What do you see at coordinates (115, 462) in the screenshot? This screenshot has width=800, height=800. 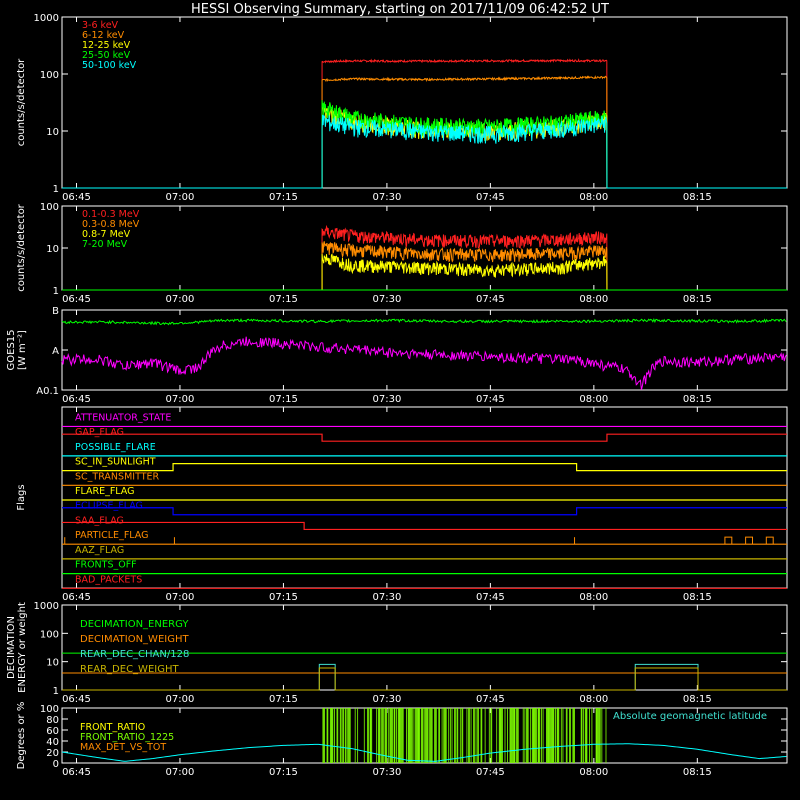 I see `flag-label: SC_IN_SUNLIGHT` at bounding box center [115, 462].